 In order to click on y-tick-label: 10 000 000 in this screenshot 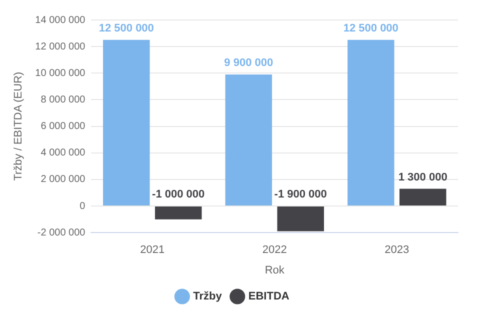, I will do `click(60, 73)`.